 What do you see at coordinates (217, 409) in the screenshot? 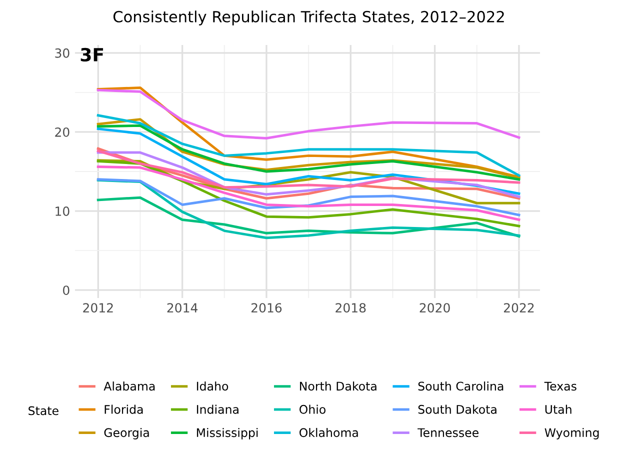
I see `legend-label: Indiana` at bounding box center [217, 409].